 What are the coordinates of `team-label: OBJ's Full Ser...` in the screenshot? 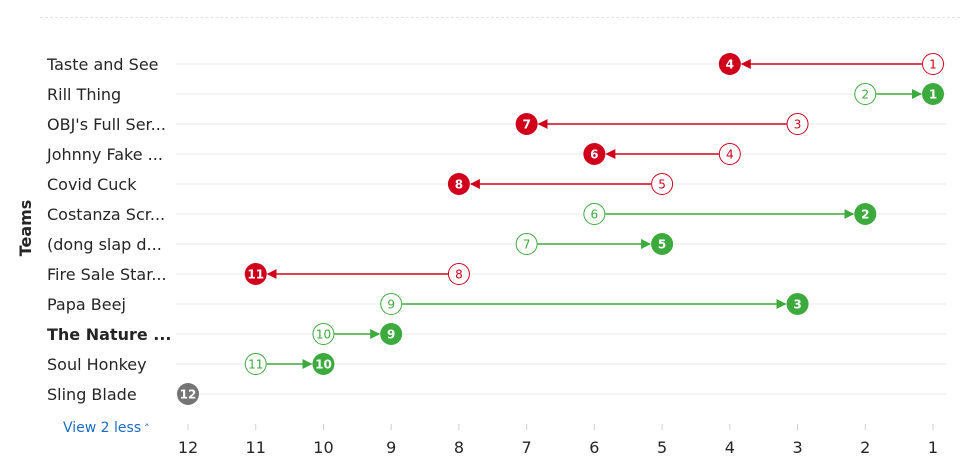 It's located at (106, 124).